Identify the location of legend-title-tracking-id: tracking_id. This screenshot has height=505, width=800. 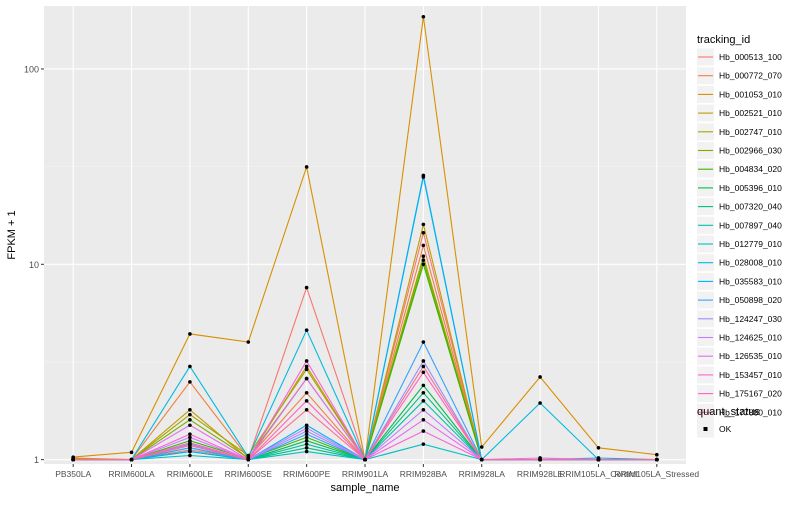
(723, 40).